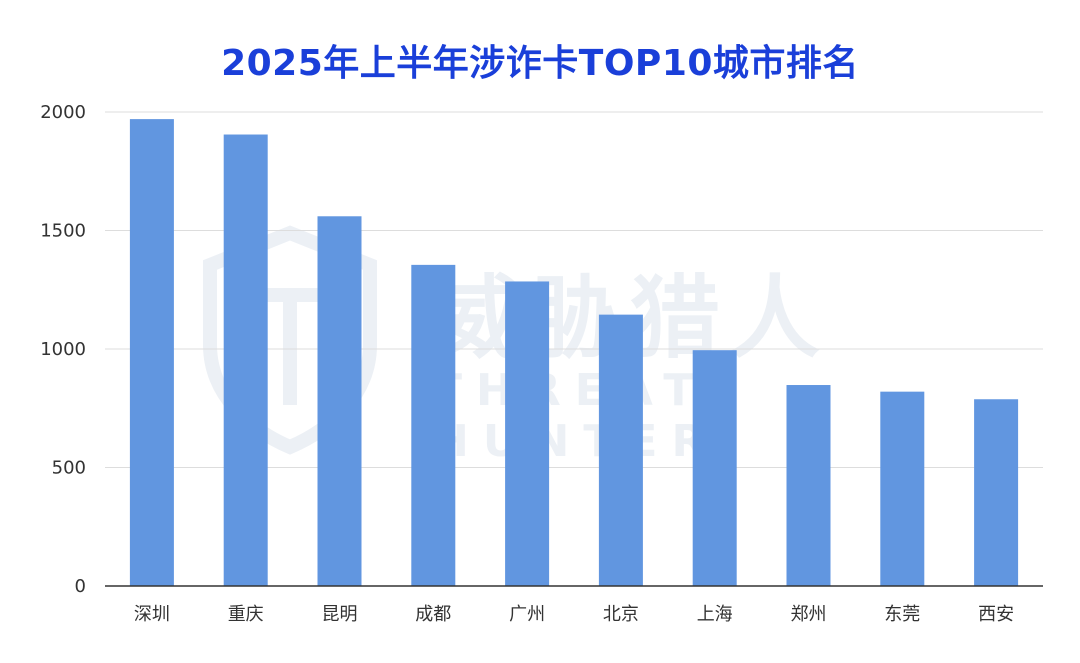 The image size is (1080, 663). Describe the element at coordinates (246, 614) in the screenshot. I see `x-category-label: 重庆` at that location.